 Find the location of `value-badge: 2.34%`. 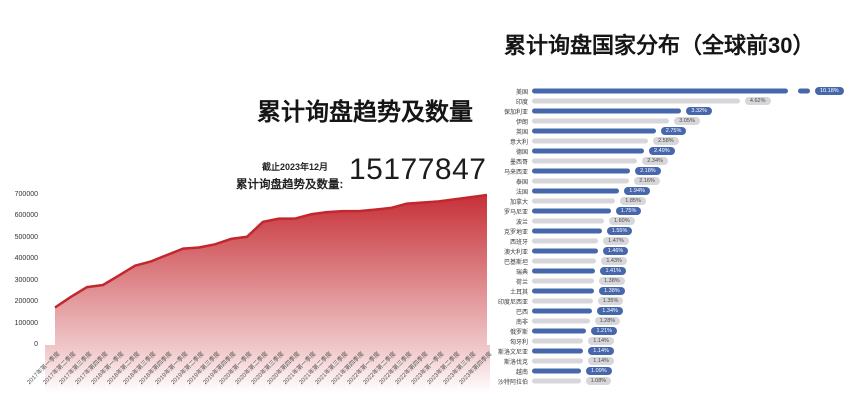

value-badge: 2.34% is located at coordinates (655, 161).